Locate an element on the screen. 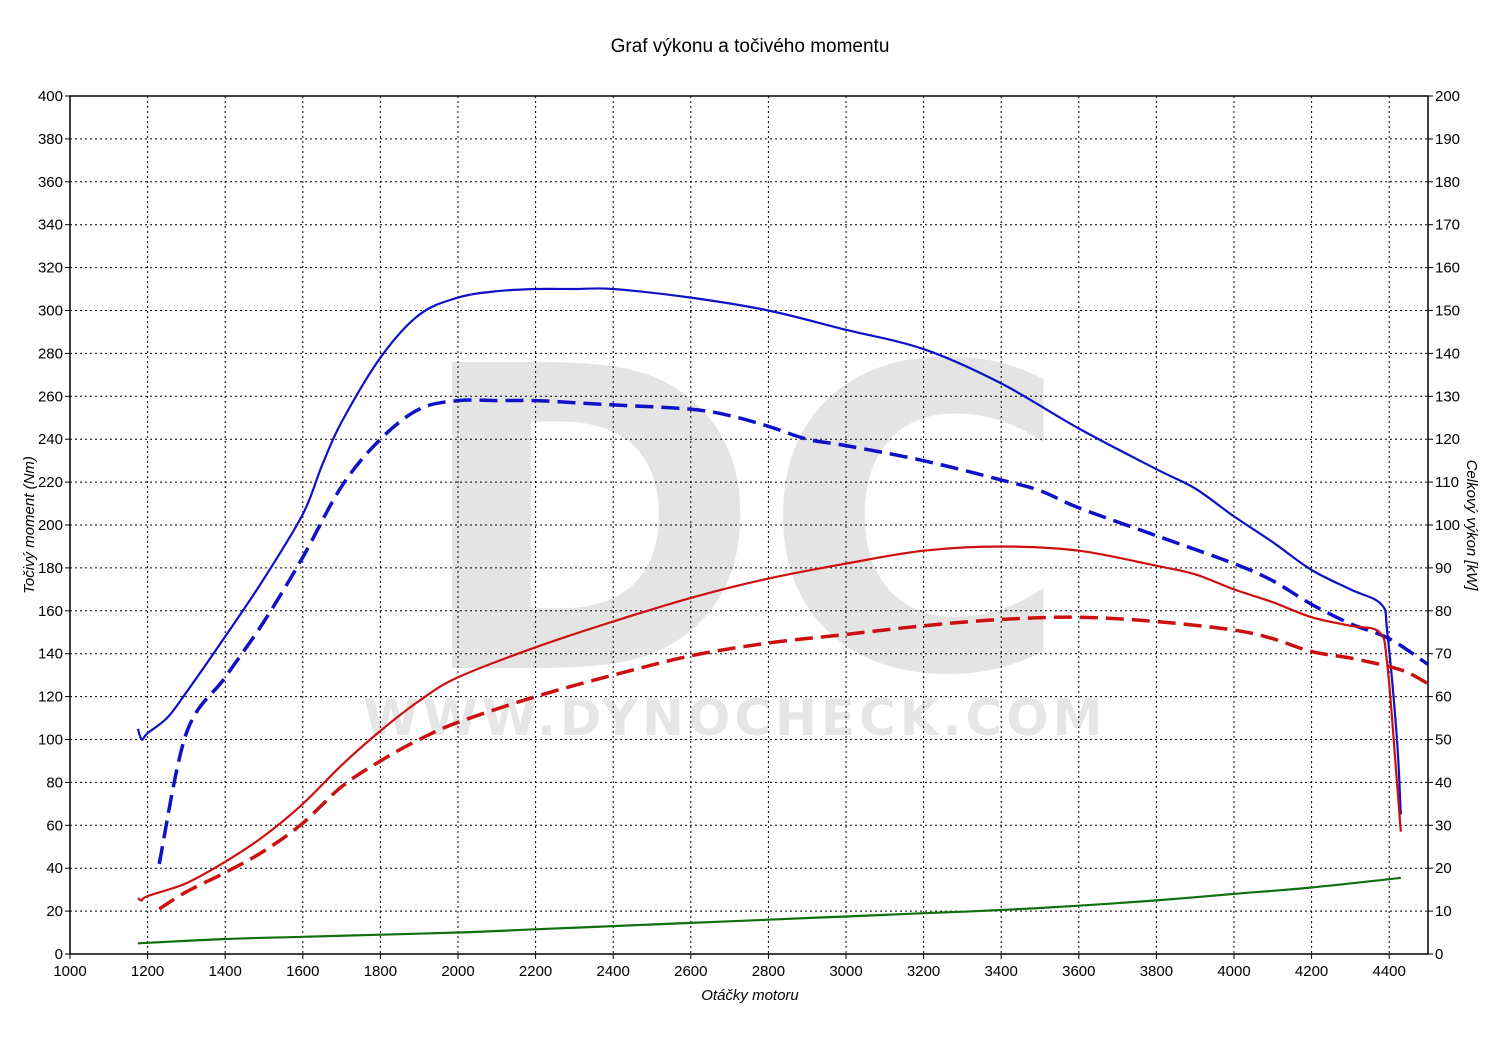 Image resolution: width=1500 pixels, height=1040 pixels. y-left-tick-label: 400 is located at coordinates (50, 96).